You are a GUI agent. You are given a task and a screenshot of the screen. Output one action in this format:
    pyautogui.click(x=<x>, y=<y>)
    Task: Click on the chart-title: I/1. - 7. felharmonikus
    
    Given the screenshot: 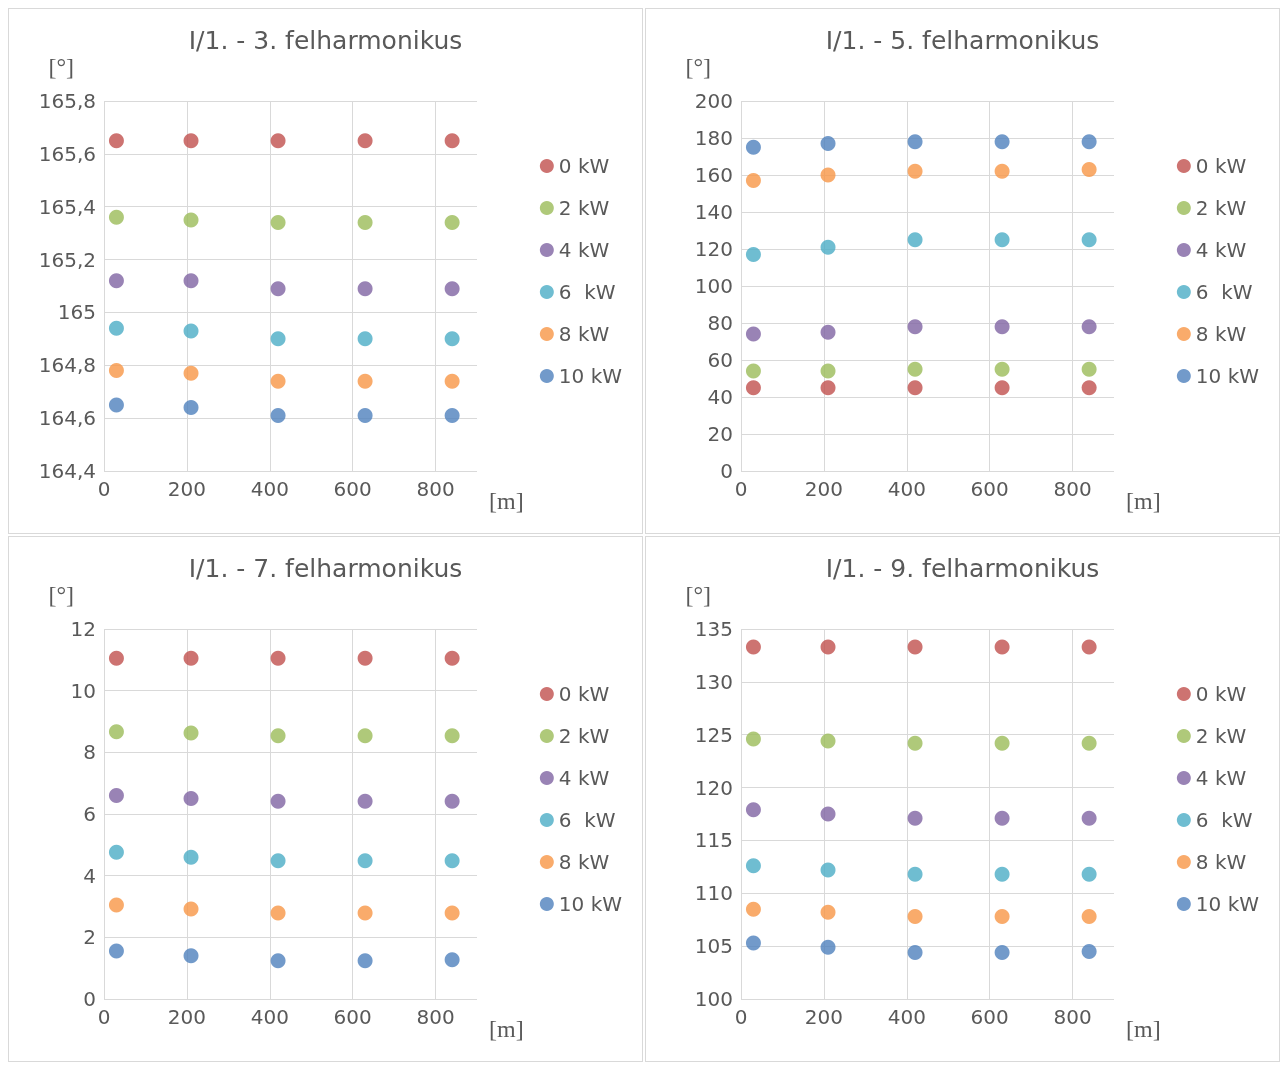 What is the action you would take?
    pyautogui.click(x=325, y=568)
    